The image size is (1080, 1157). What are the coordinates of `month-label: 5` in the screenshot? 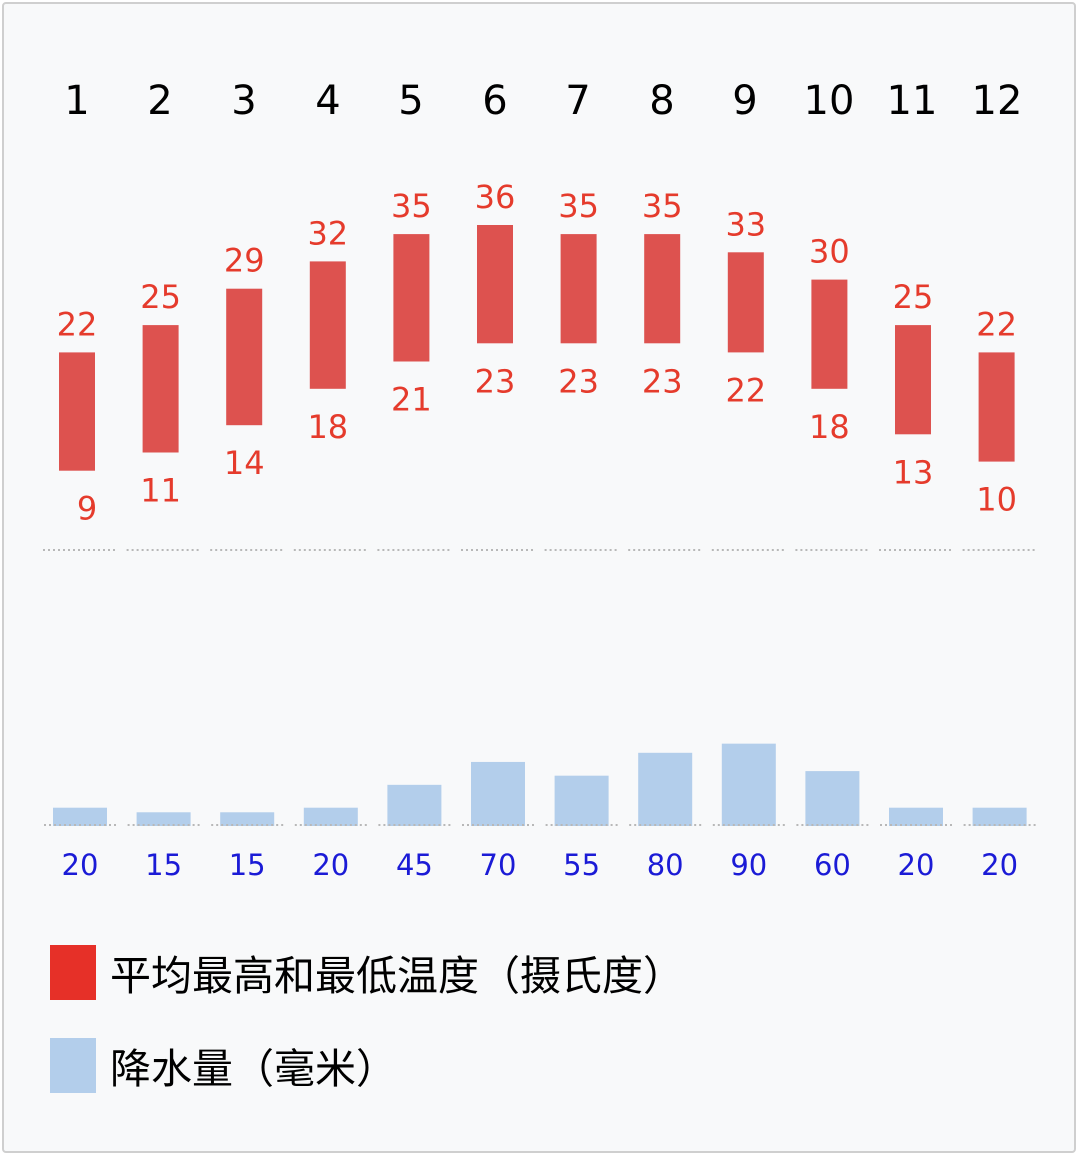 It's located at (410, 101).